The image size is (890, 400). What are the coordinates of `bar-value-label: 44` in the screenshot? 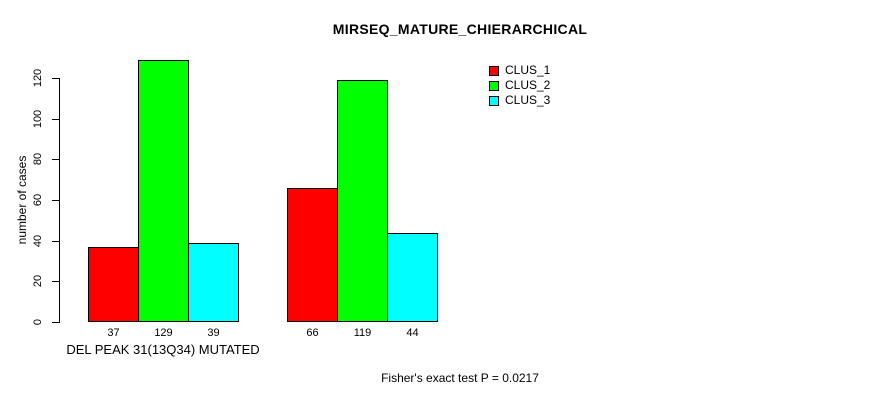 It's located at (412, 333).